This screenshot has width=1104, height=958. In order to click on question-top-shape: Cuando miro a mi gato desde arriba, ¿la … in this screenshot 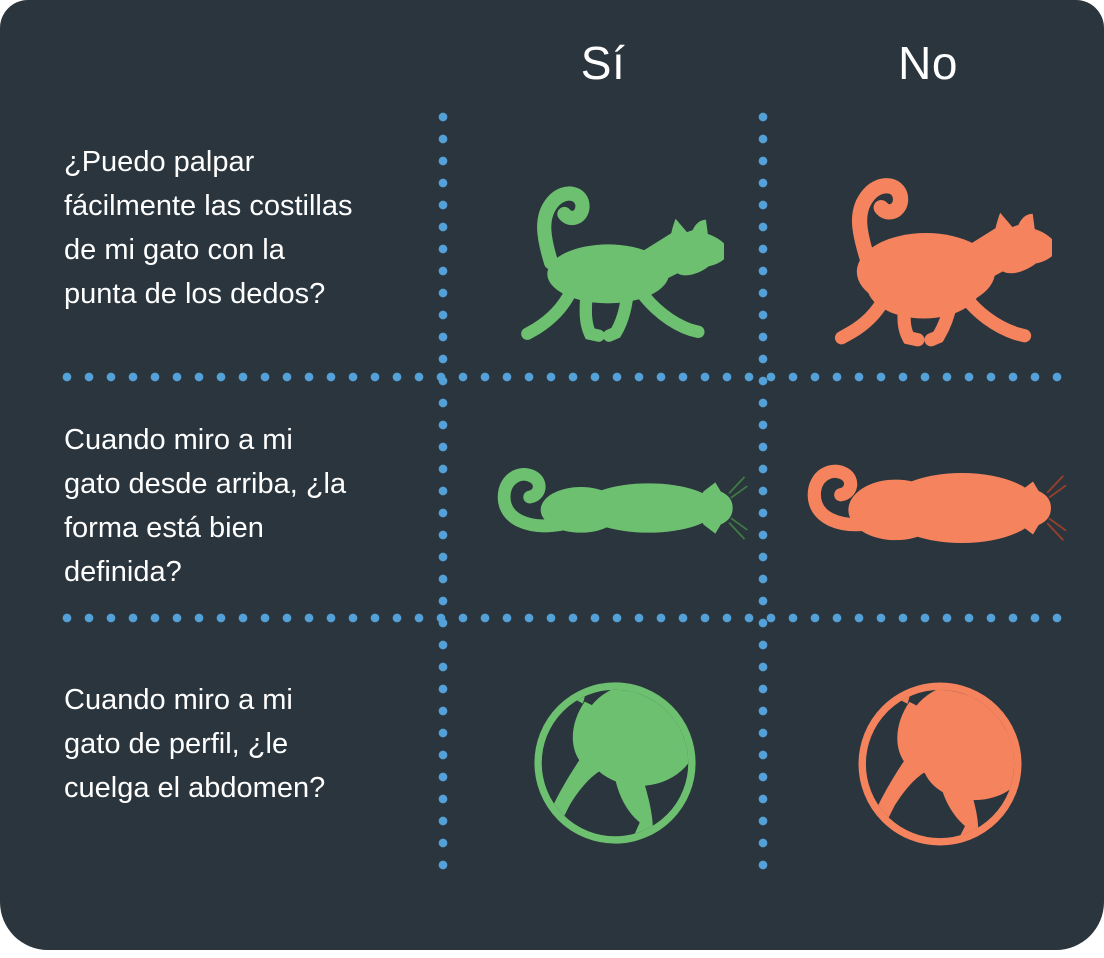, I will do `click(205, 506)`.